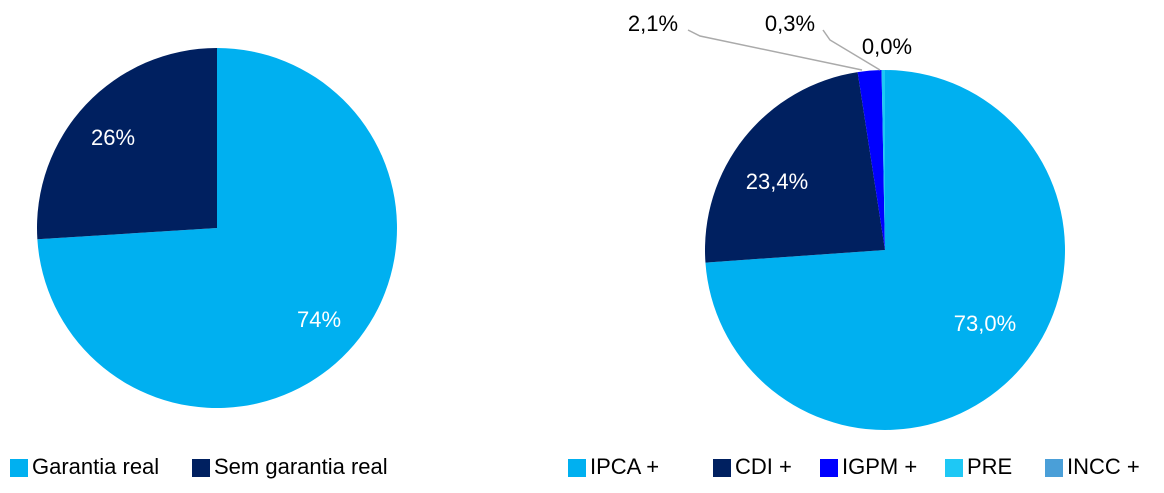  Describe the element at coordinates (95, 466) in the screenshot. I see `legend-label: Garantia real` at that location.